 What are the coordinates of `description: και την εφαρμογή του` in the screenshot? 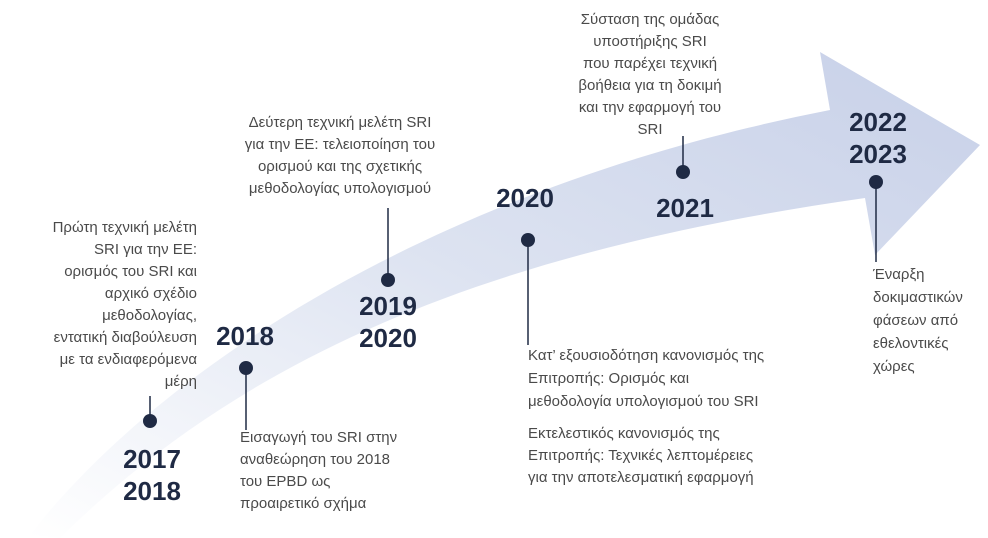 It's located at (650, 107).